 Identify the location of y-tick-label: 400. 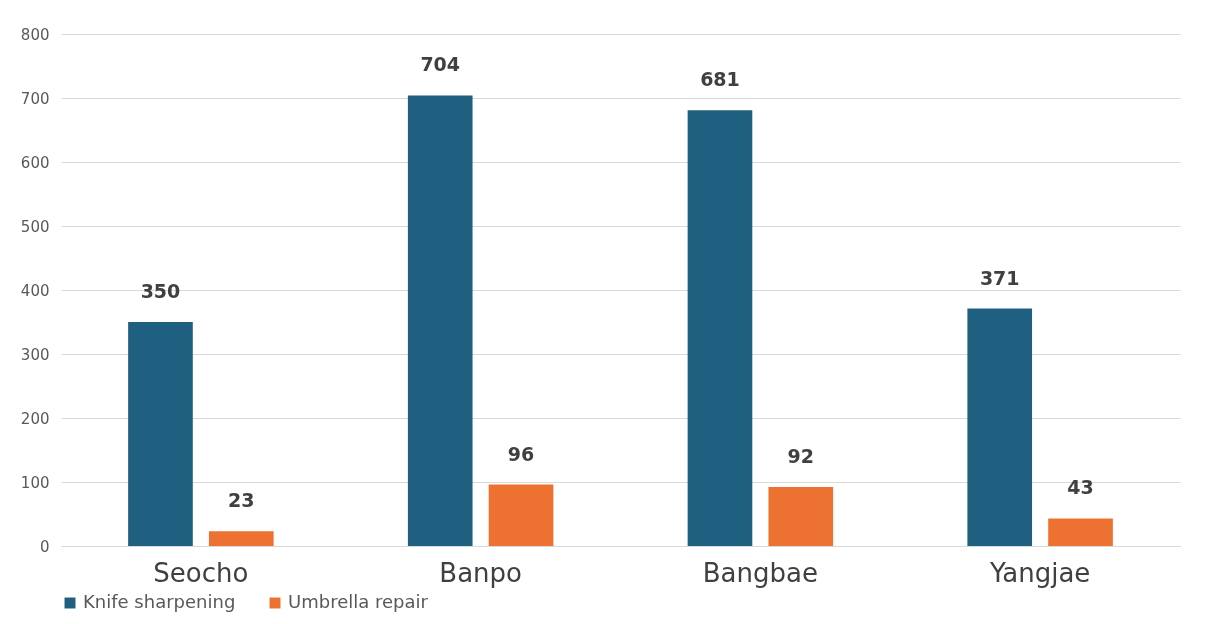
(35, 290).